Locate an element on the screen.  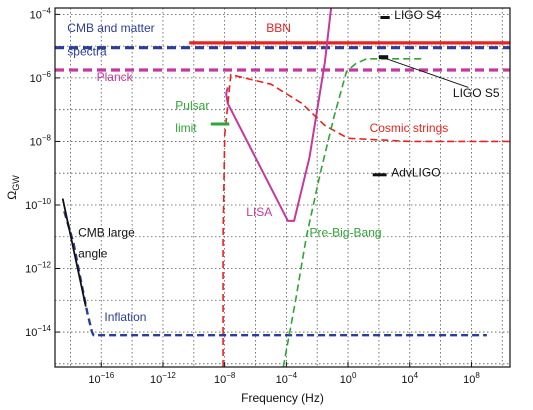
annotation-pulsar: Pulsar is located at coordinates (192, 106).